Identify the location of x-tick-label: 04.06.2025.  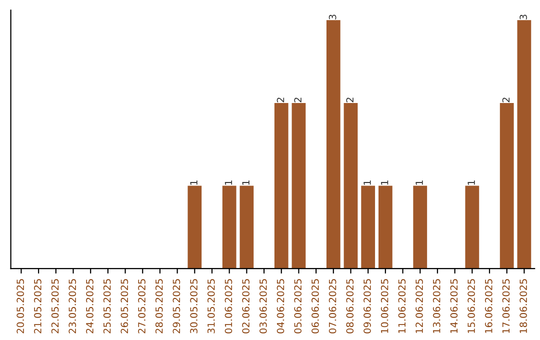
(280, 306).